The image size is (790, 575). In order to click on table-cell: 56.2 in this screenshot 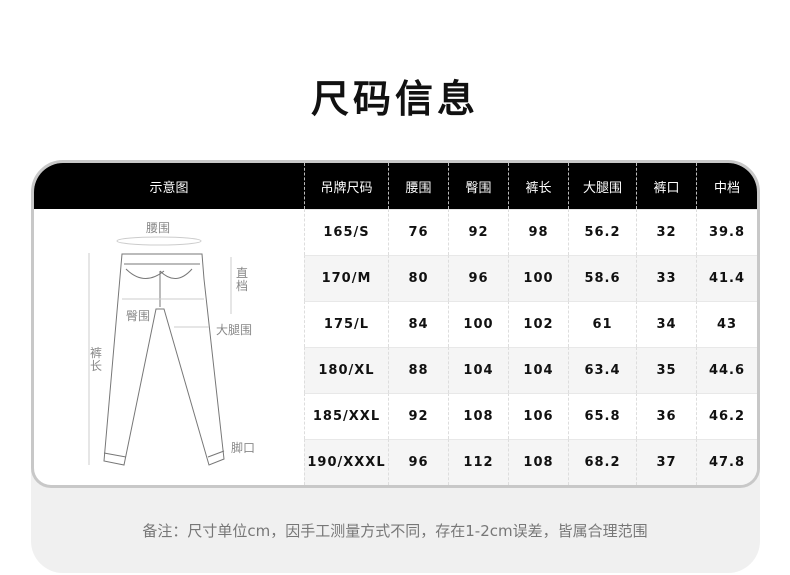, I will do `click(602, 232)`.